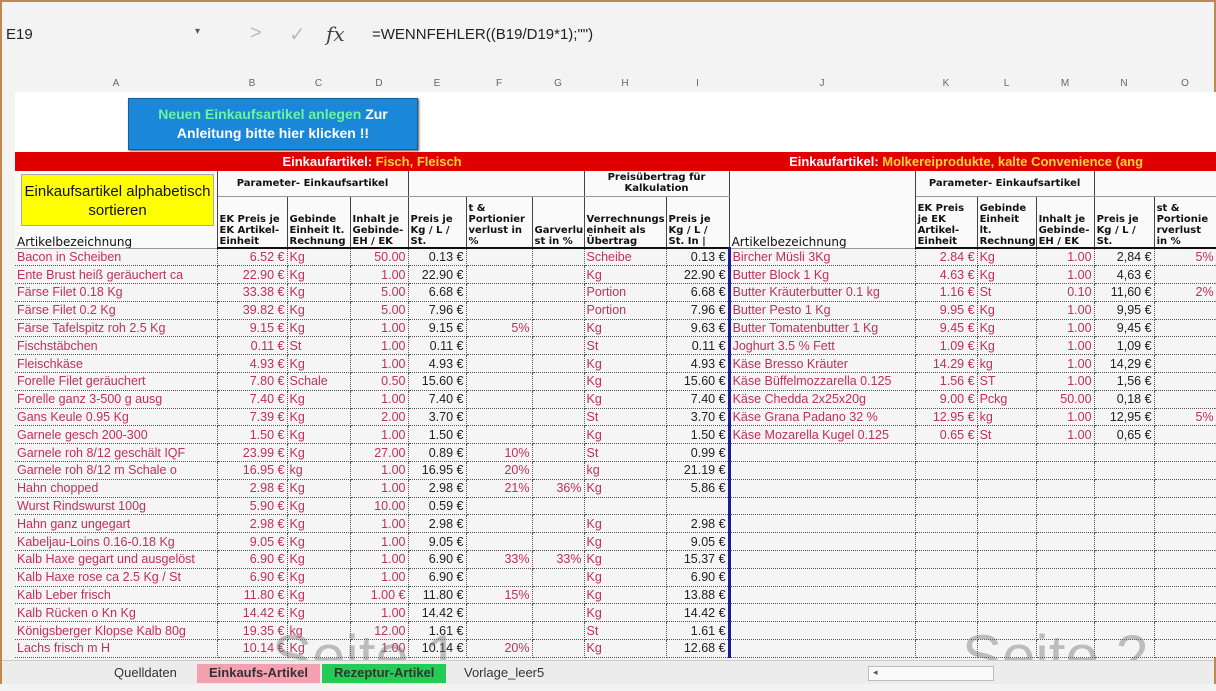 The image size is (1216, 691). Describe the element at coordinates (437, 399) in the screenshot. I see `cell-E-8: 7.40 €` at that location.